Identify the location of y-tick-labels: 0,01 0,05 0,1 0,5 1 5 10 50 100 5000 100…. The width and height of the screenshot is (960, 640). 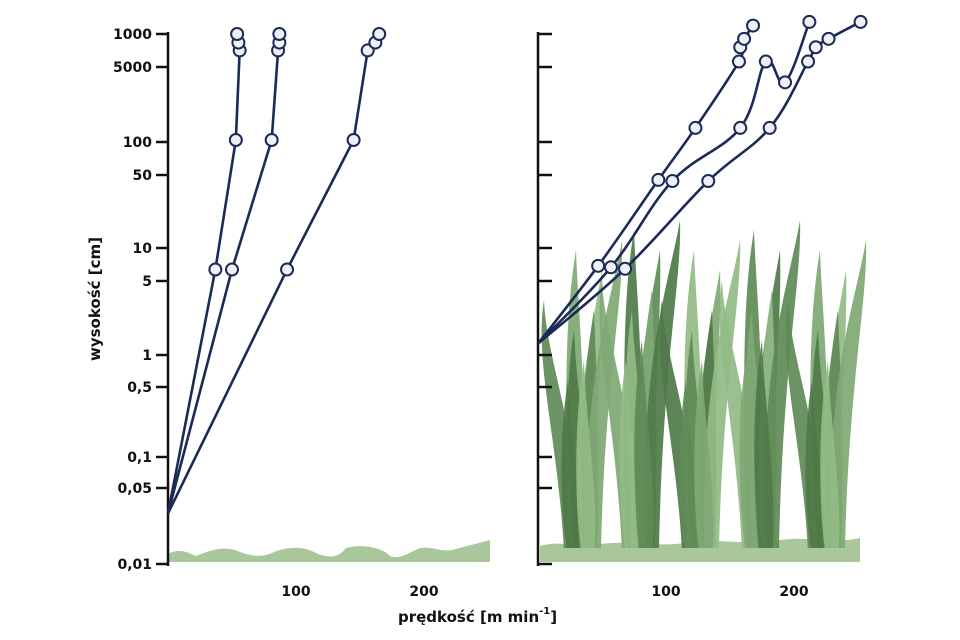
(132, 300).